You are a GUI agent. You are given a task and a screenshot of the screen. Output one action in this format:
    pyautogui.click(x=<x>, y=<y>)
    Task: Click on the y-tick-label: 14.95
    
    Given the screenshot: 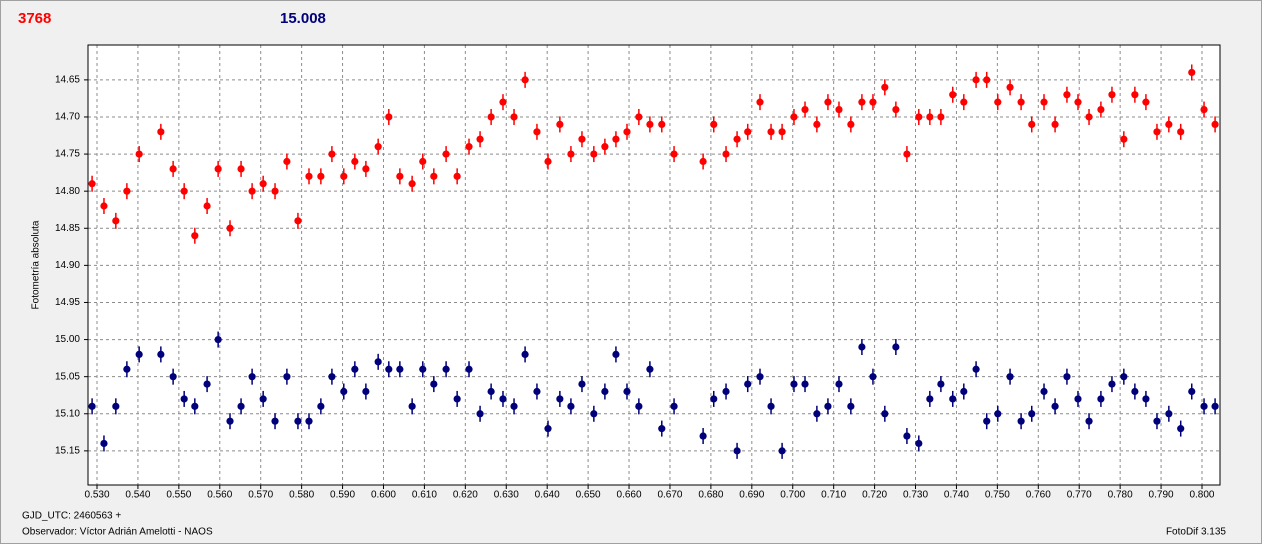 What is the action you would take?
    pyautogui.click(x=67, y=302)
    